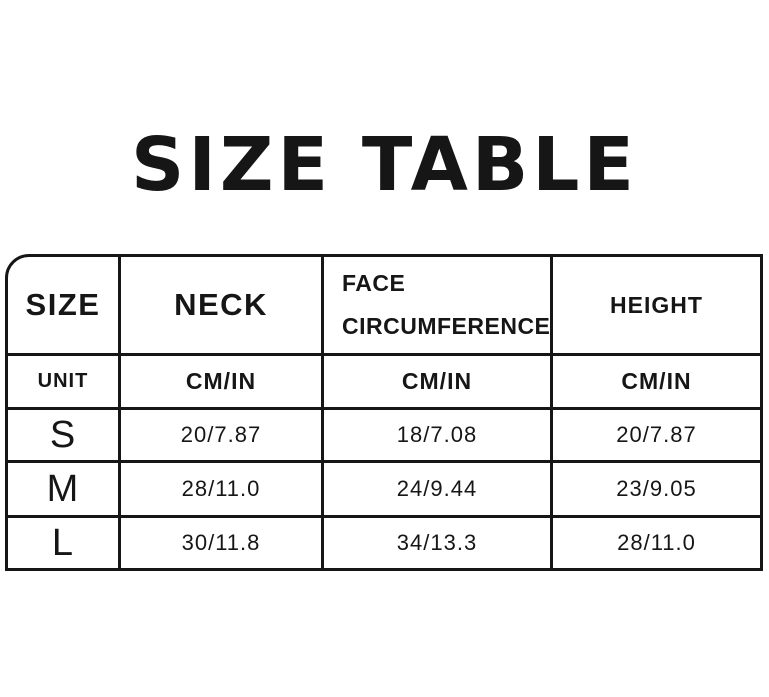 This screenshot has height=697, width=769. Describe the element at coordinates (384, 165) in the screenshot. I see `page-title: SIZE TABLE` at that location.